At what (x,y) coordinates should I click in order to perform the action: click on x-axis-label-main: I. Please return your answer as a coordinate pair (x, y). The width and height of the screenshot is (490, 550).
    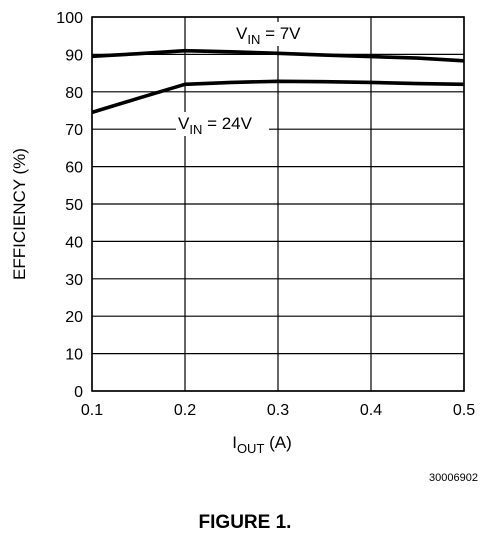
    Looking at the image, I should click on (234, 442).